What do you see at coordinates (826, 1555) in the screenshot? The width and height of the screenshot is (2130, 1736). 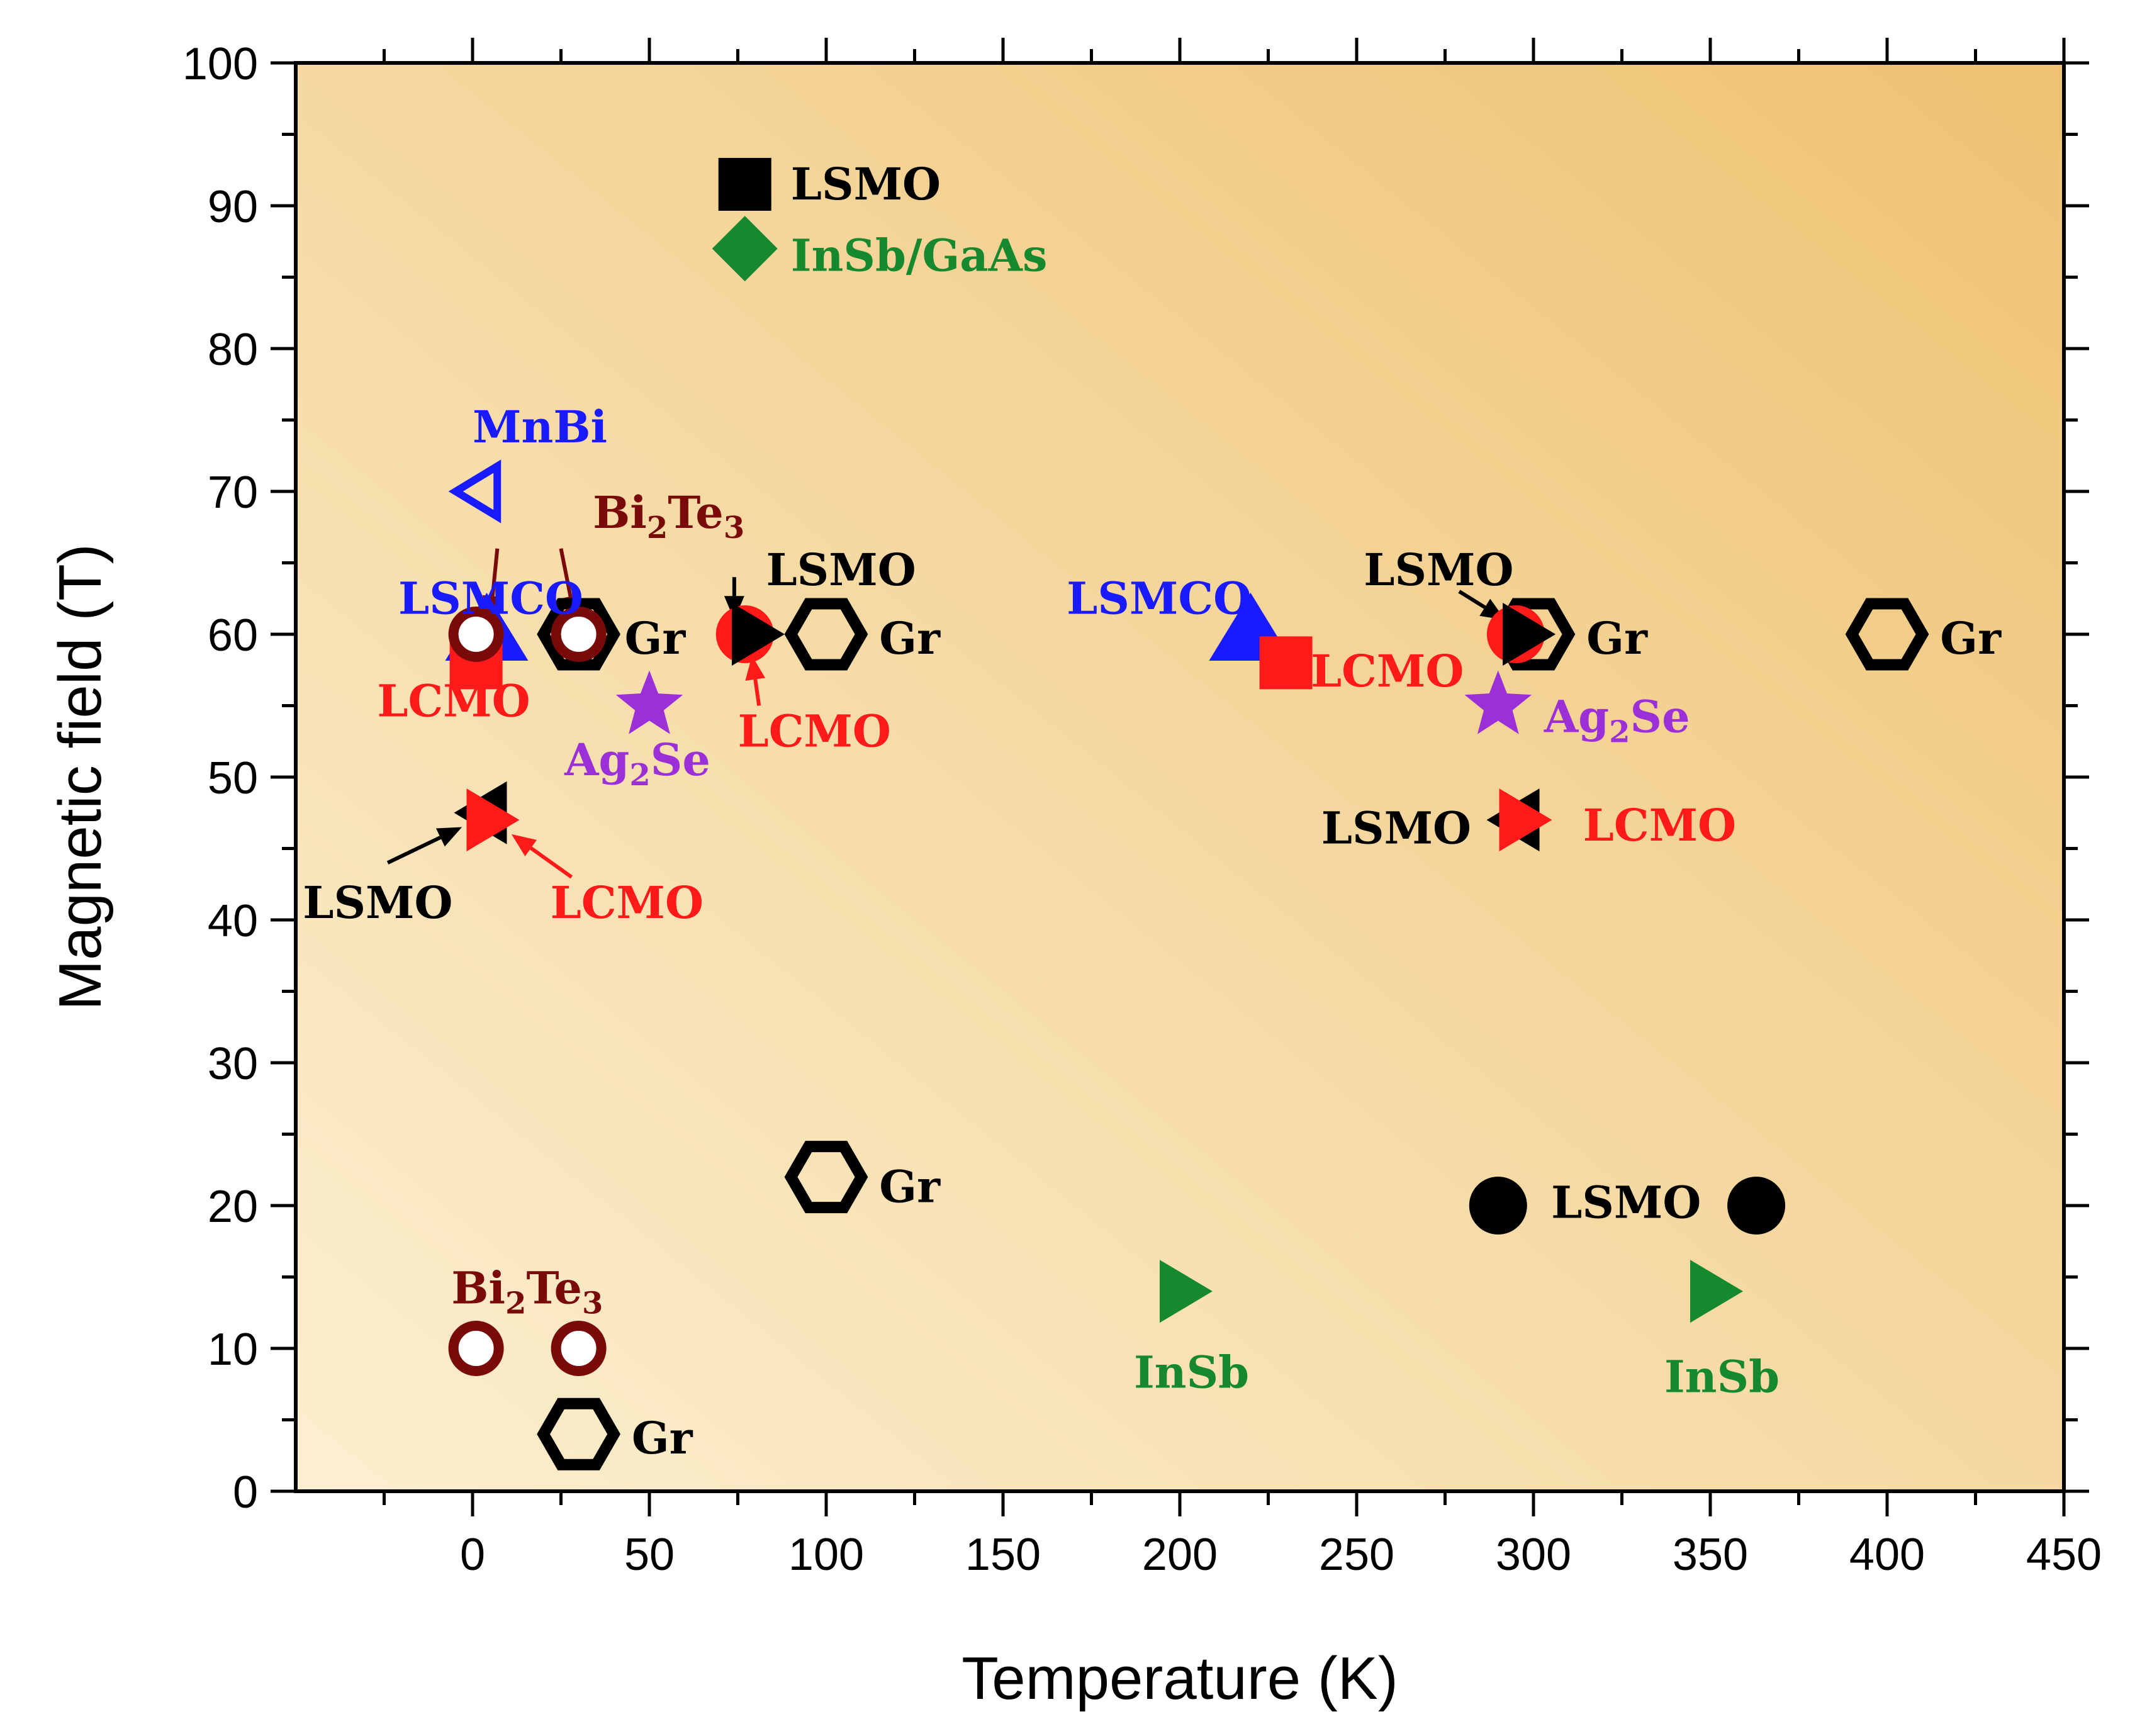 I see `x-tick-label: 100` at bounding box center [826, 1555].